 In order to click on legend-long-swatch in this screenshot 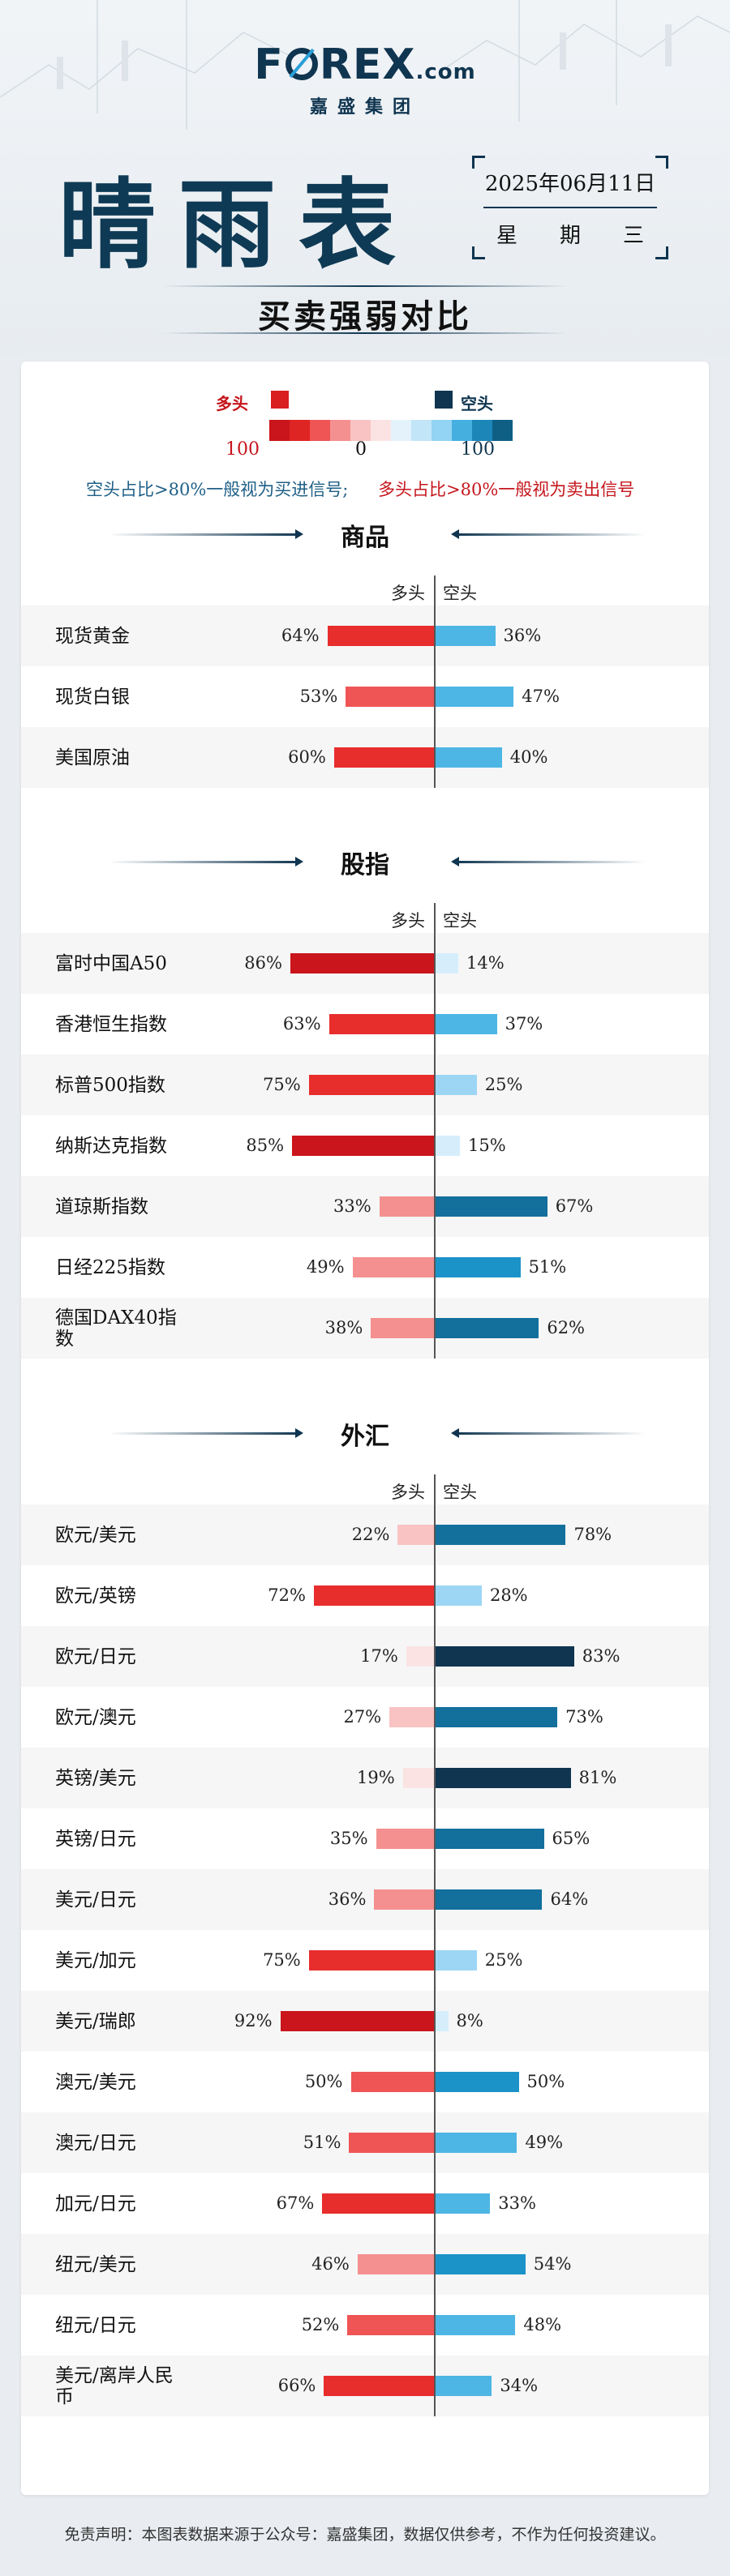, I will do `click(280, 400)`.